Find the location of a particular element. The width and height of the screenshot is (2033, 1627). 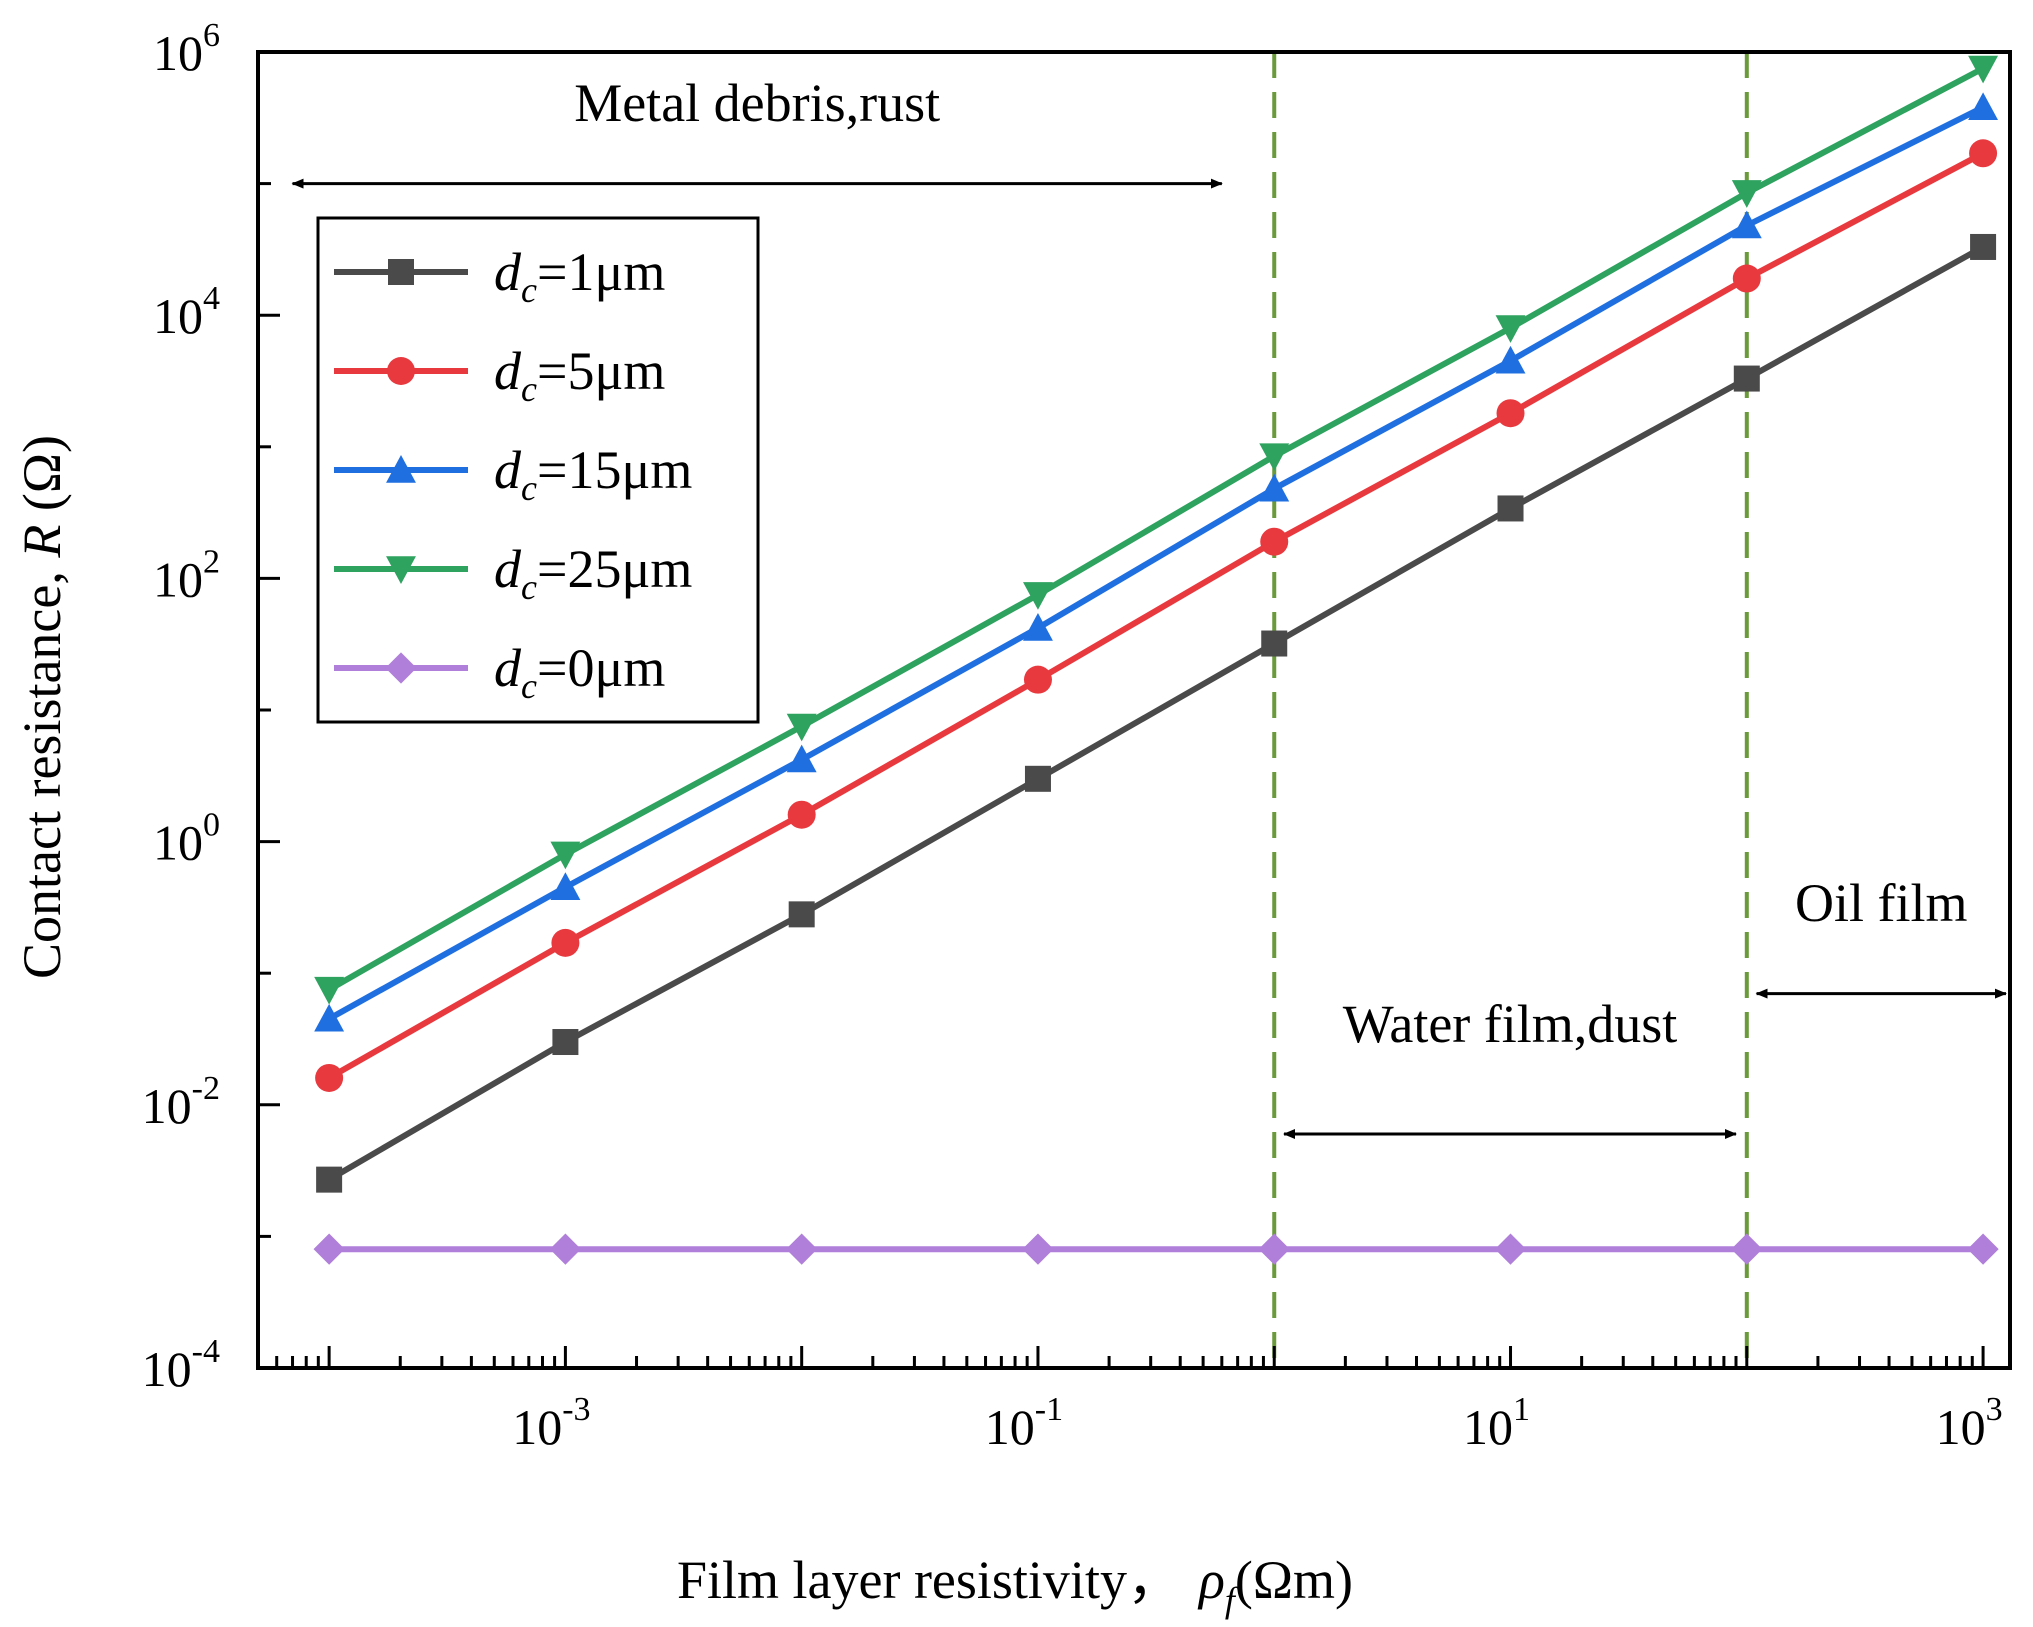

y-axis-title-symbol: R is located at coordinates (42, 542).